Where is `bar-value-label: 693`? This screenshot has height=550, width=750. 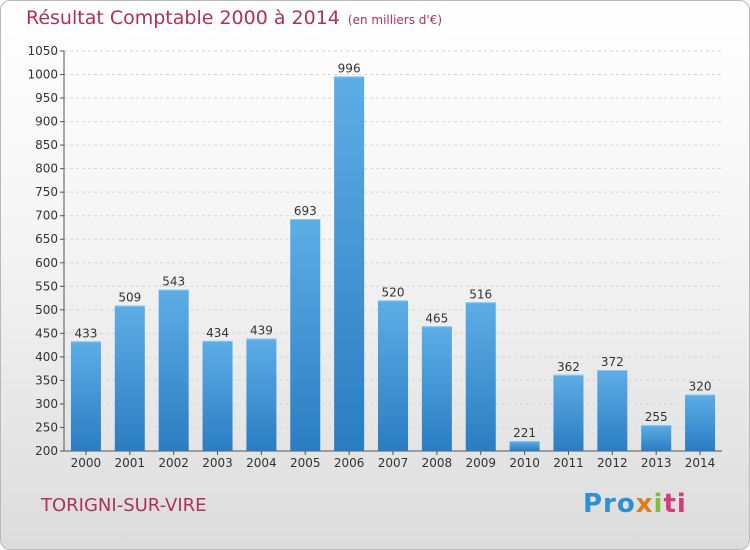 bar-value-label: 693 is located at coordinates (305, 211).